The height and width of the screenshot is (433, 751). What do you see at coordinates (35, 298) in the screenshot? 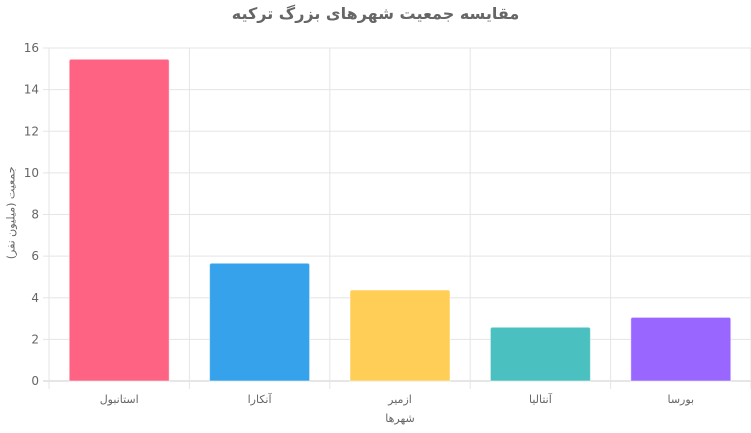
I see `y-tick-label: 4` at bounding box center [35, 298].